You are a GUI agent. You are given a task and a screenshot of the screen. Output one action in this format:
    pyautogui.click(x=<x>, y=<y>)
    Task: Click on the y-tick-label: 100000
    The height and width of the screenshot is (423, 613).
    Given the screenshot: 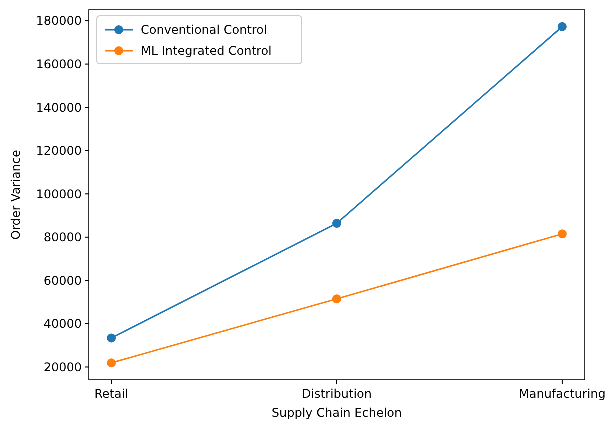 What is the action you would take?
    pyautogui.click(x=59, y=194)
    